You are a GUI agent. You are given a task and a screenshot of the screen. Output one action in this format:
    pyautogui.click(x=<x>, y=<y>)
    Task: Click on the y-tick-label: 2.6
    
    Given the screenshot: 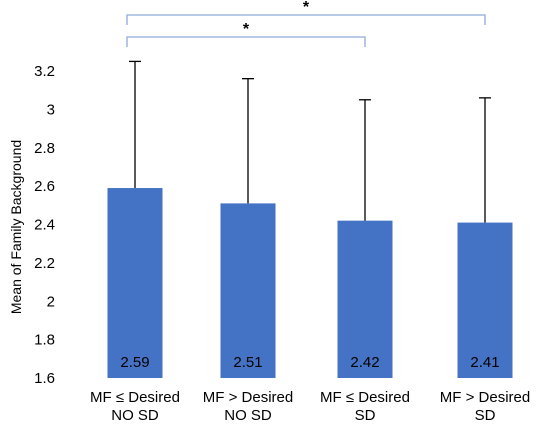 What is the action you would take?
    pyautogui.click(x=44, y=186)
    